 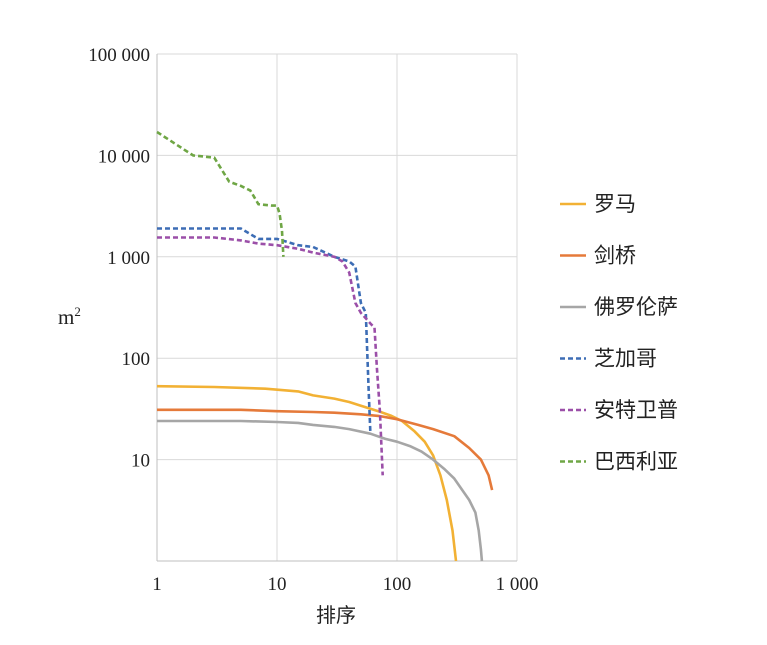 I want to click on legend-label-1: 罗马, so click(x=615, y=204).